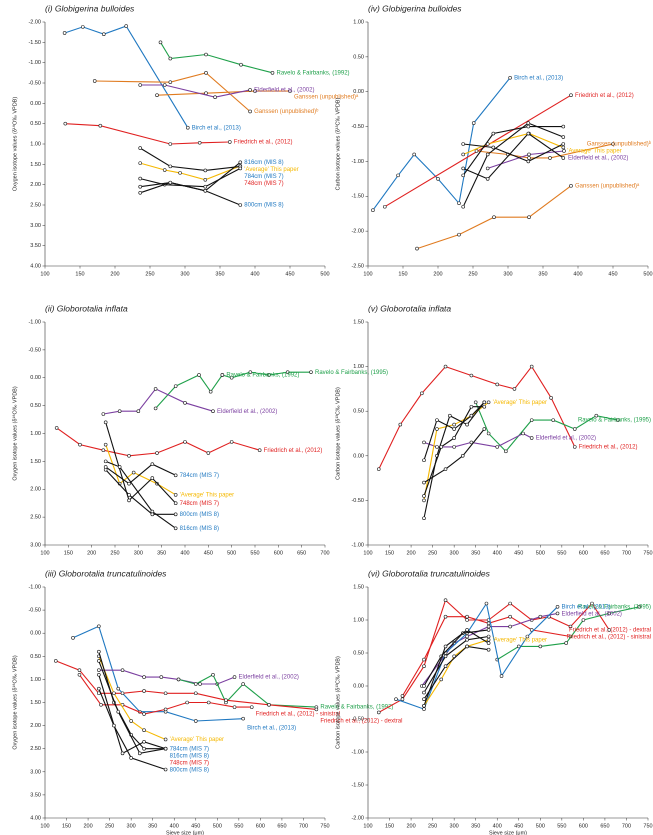 The image size is (653, 835). Describe the element at coordinates (35, 657) in the screenshot. I see `y-tick-label: 0.50` at that location.